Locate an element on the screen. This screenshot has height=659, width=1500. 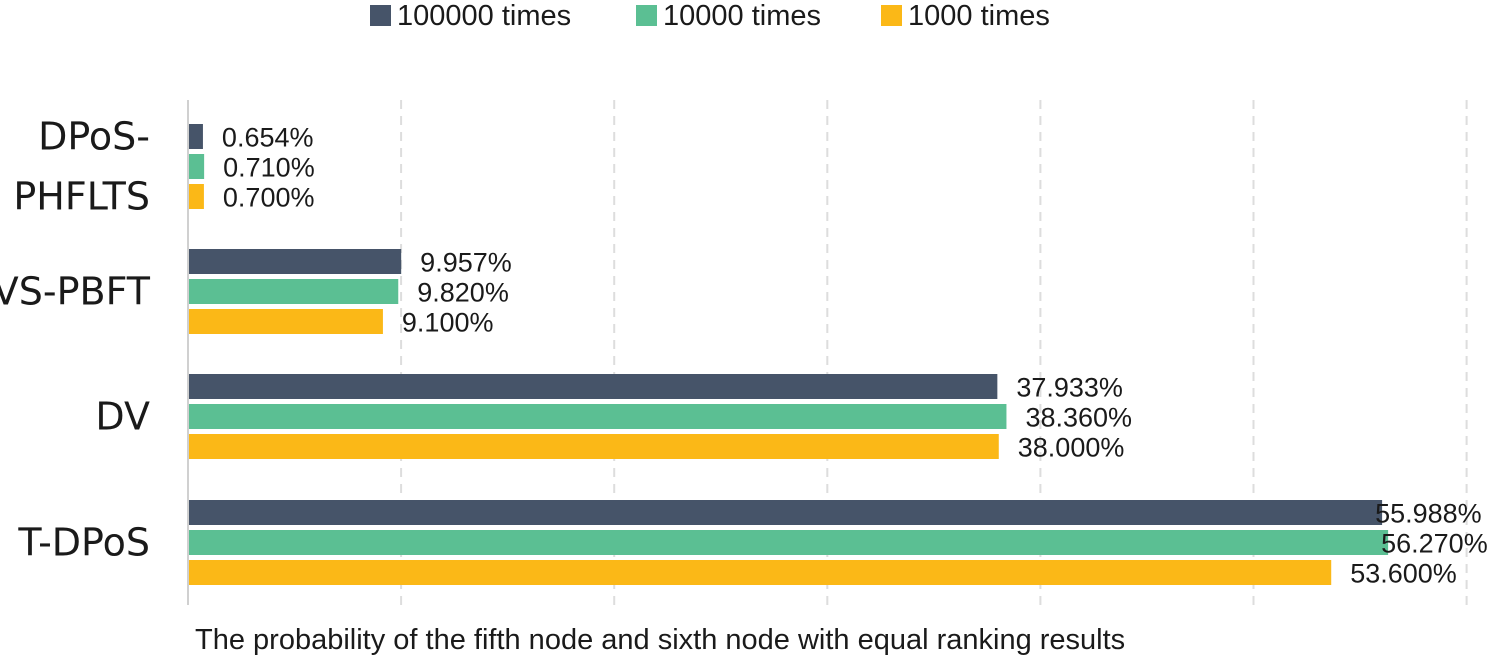
data-label: 0.654% is located at coordinates (268, 138).